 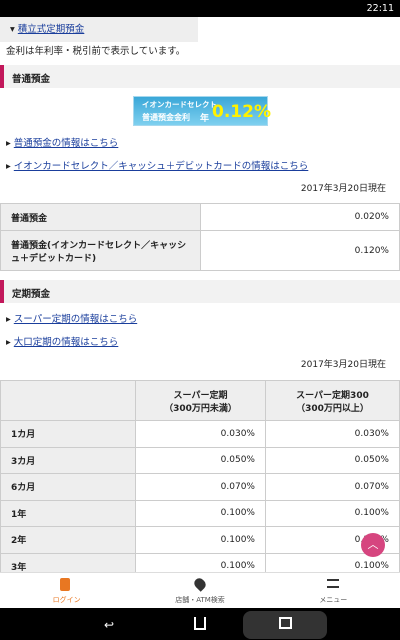 I want to click on nav-menu: メニュー, so click(x=333, y=600).